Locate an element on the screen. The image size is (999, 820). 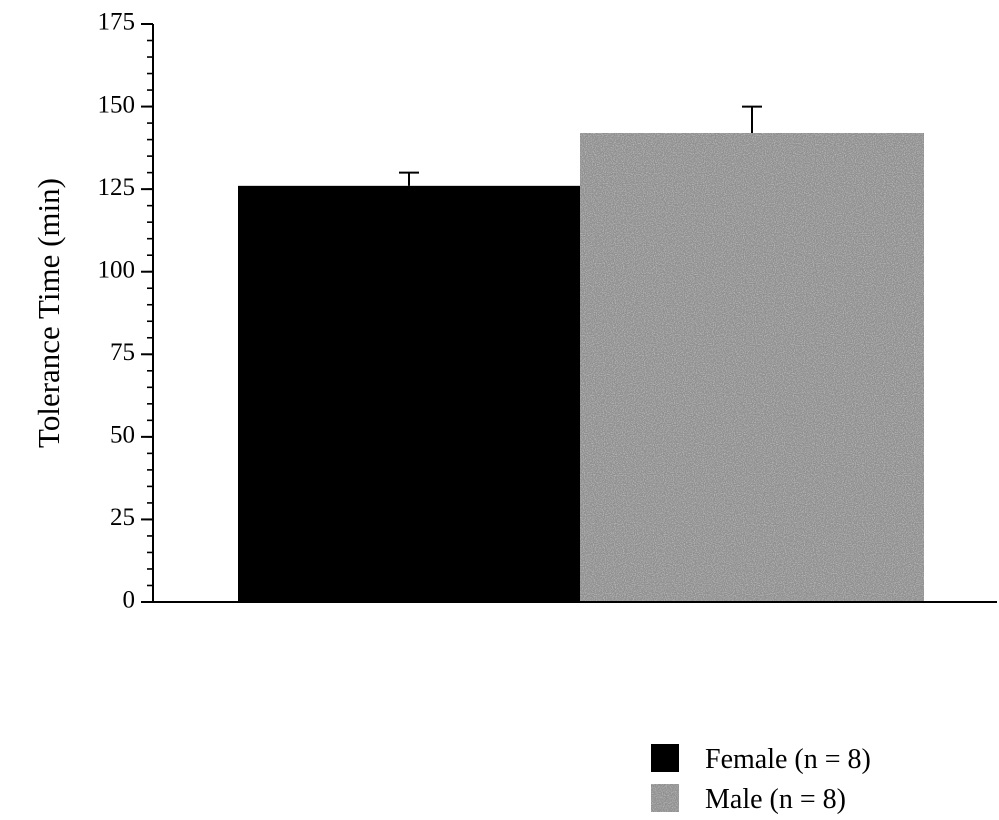
error-bar-male is located at coordinates (752, 119).